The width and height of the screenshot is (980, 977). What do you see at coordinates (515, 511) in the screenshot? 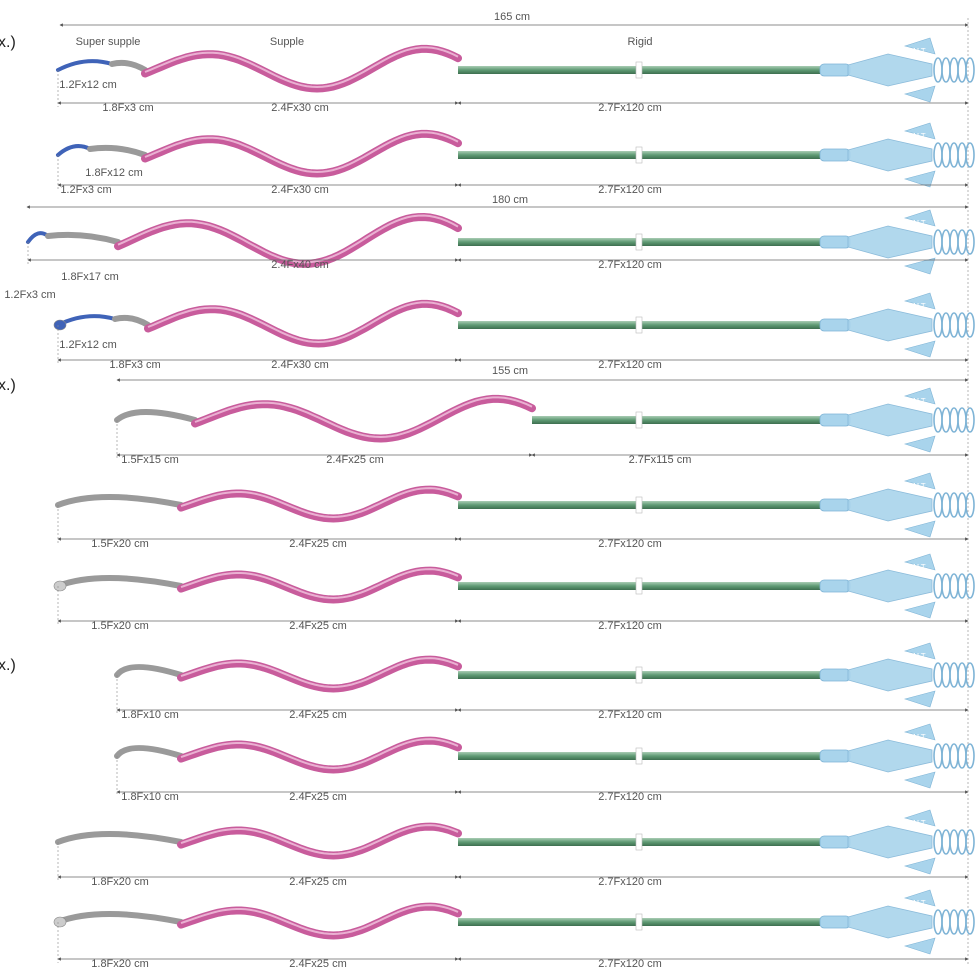
I see `catheter-row-6: BALT 1.5Fx20 cm 2.4Fx25 cm 2.7Fx120 cm` at bounding box center [515, 511].